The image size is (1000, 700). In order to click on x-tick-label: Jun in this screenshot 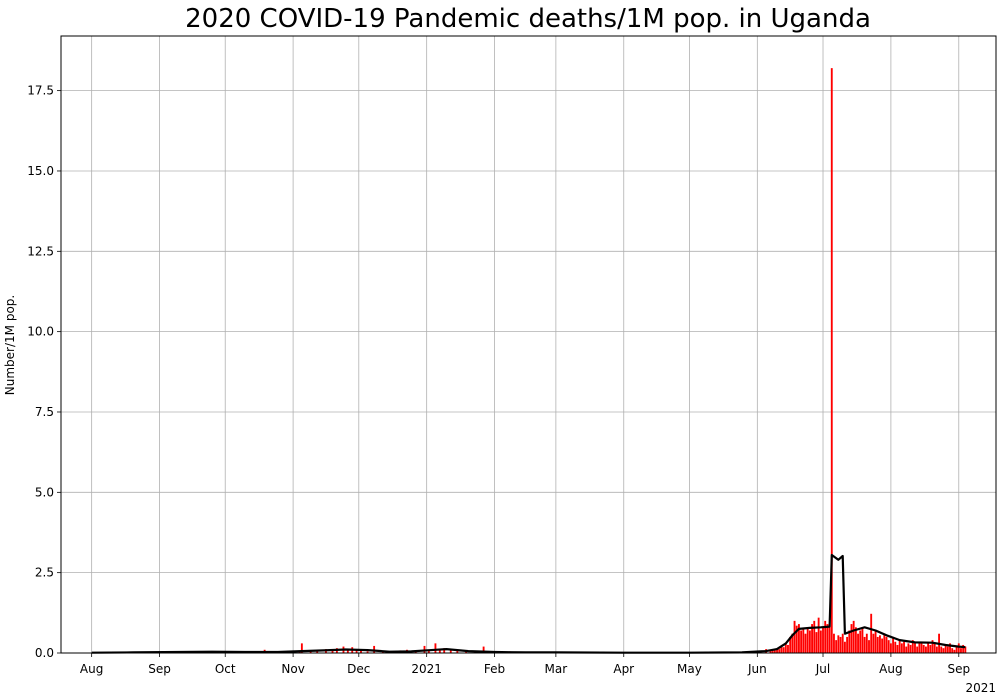, I will do `click(757, 669)`.